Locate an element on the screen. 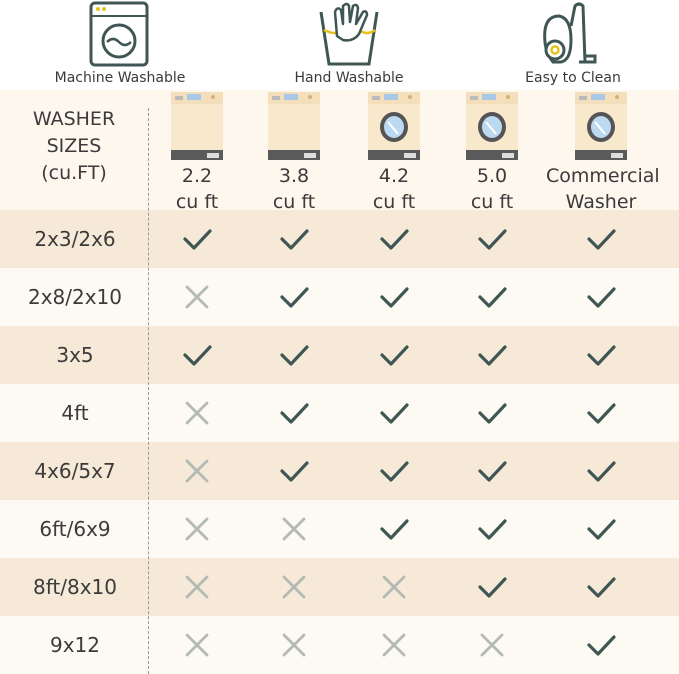  size-label: 2x8/2x10 is located at coordinates (75, 297).